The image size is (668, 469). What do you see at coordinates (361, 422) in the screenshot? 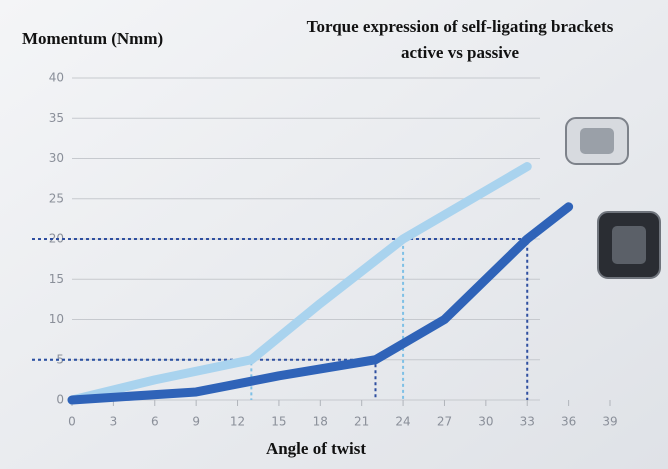
I see `x-tick-label: 21` at bounding box center [361, 422].